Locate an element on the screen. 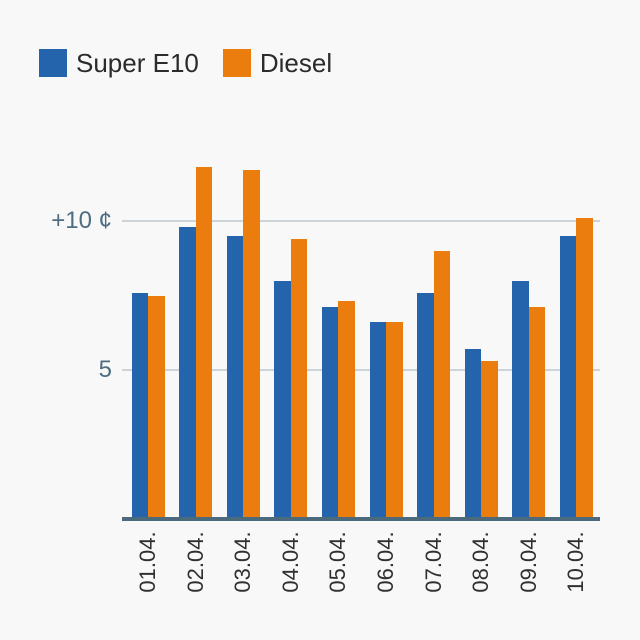 This screenshot has width=640, height=640. x-axis-label-01-04: 01.04. is located at coordinates (148, 562).